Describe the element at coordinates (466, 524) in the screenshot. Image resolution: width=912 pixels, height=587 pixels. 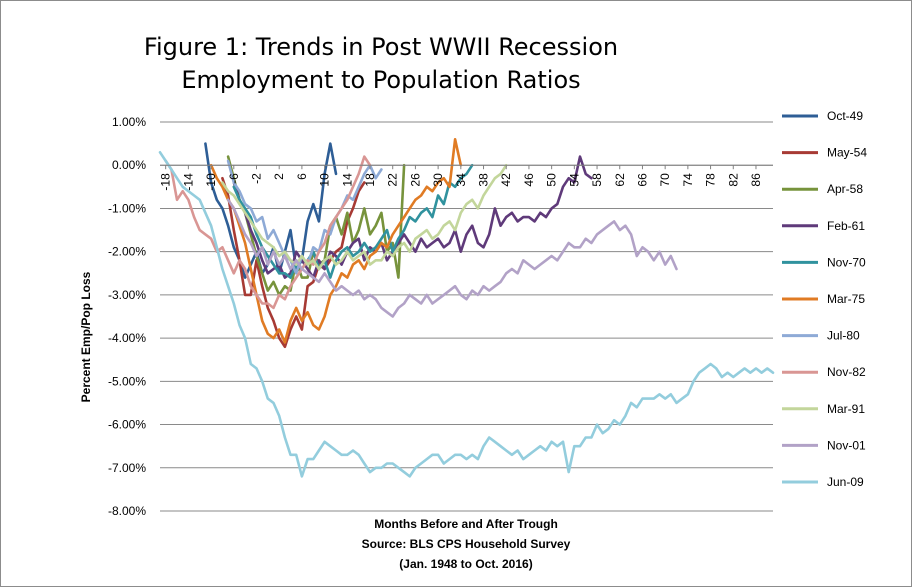
I see `x-axis-label-line-1: Months Before and After Trough` at that location.